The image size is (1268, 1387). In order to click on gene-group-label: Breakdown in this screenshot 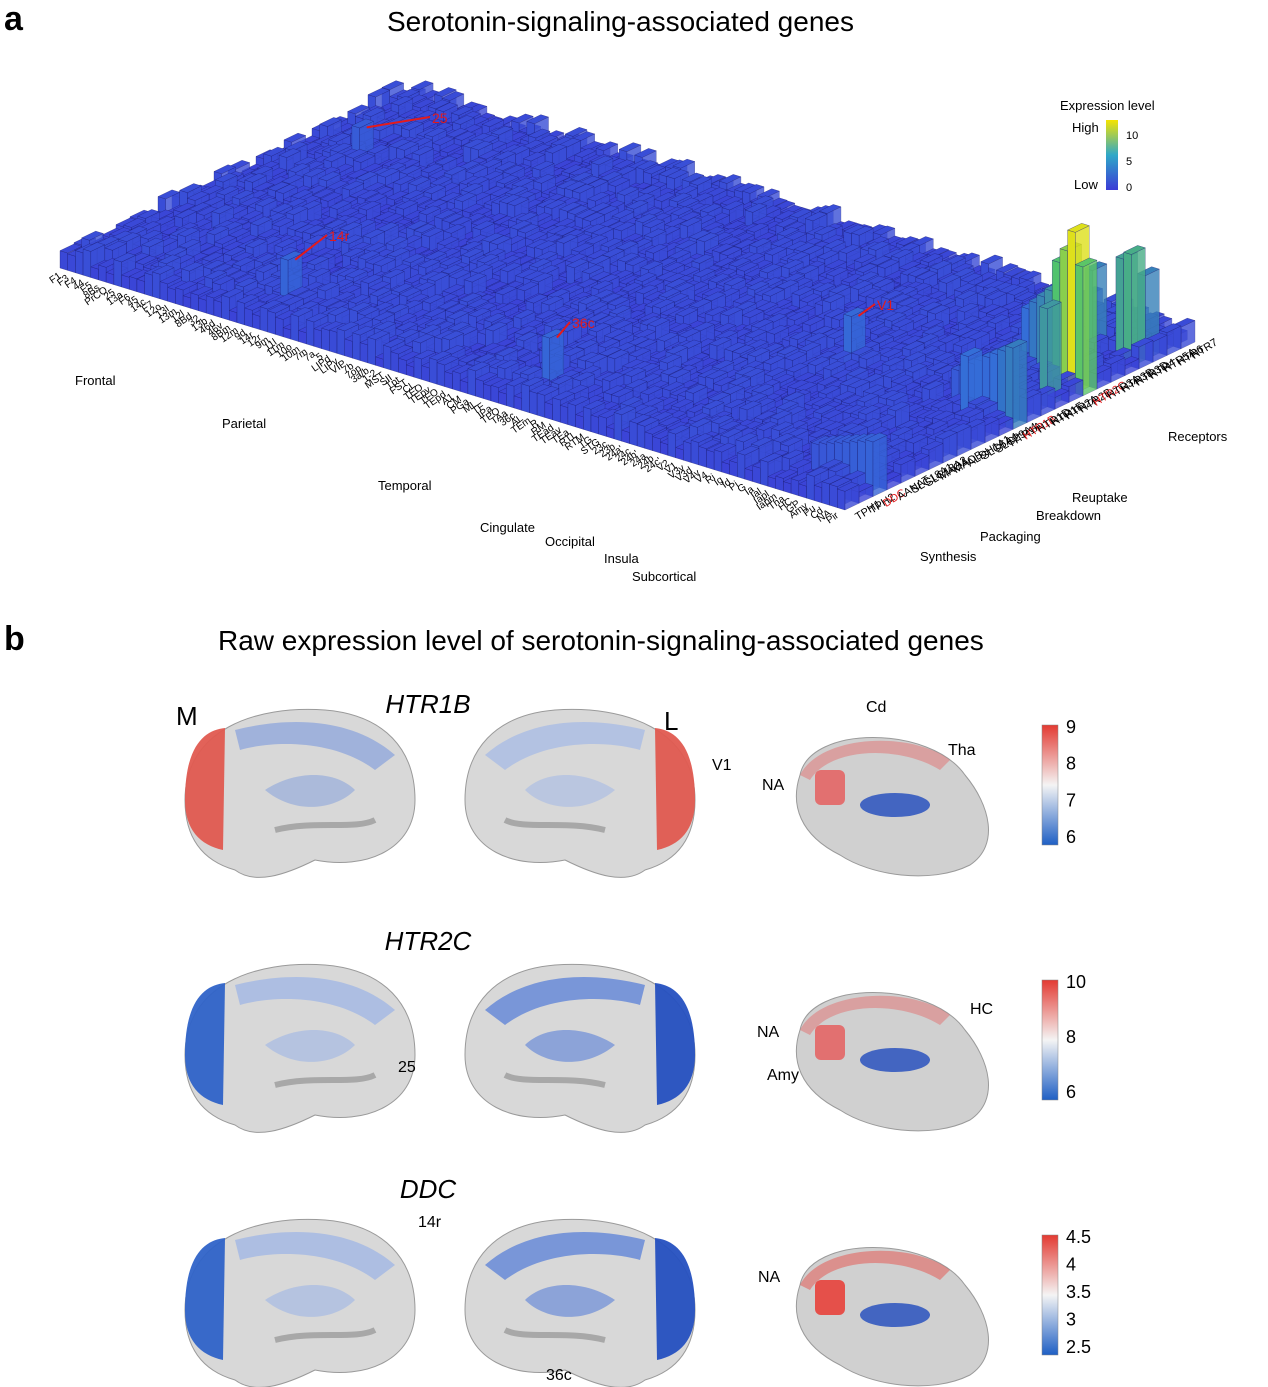, I will do `click(1068, 515)`.